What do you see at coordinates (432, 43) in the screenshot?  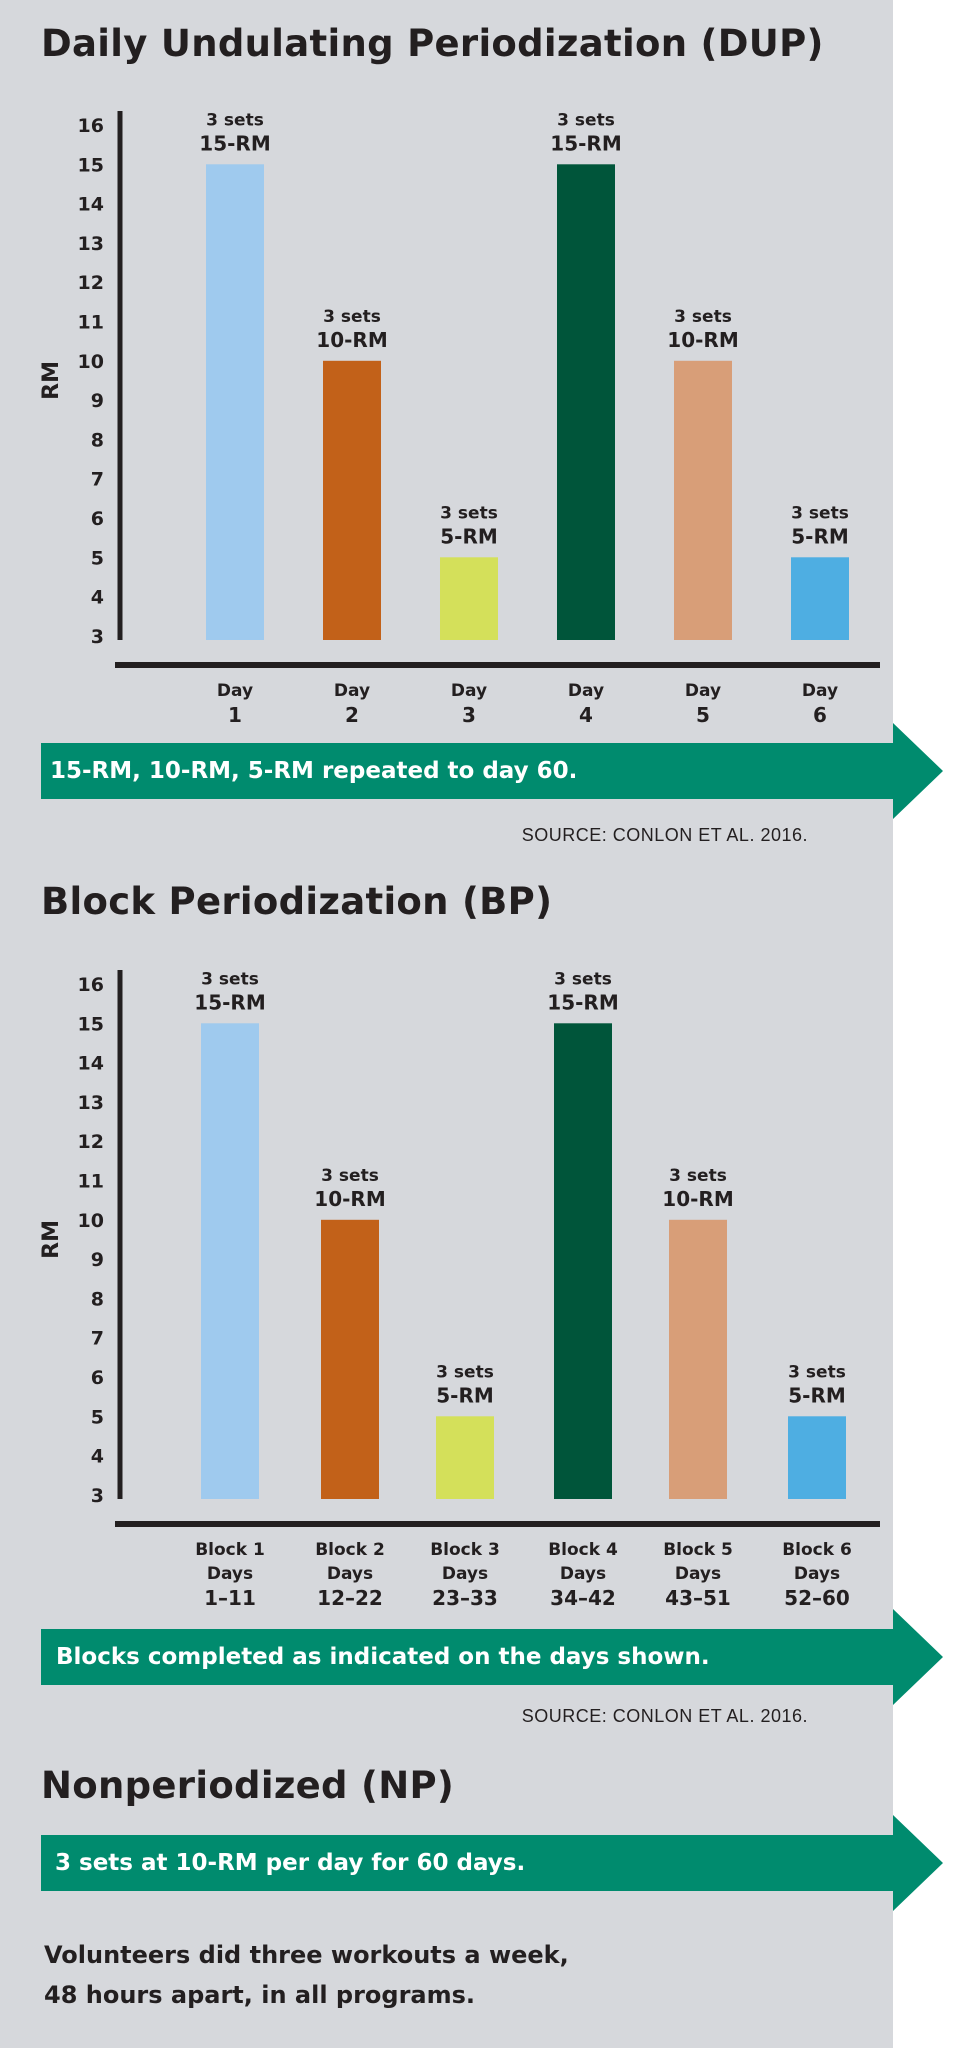 I see `dup-title: Daily Undulating Periodization (DUP)` at bounding box center [432, 43].